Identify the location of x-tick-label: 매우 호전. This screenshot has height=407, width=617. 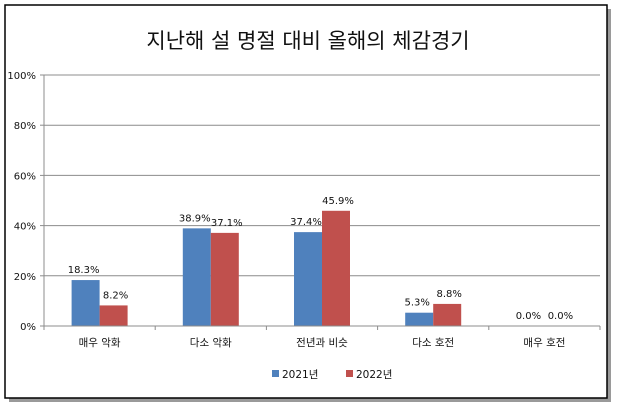
(544, 343).